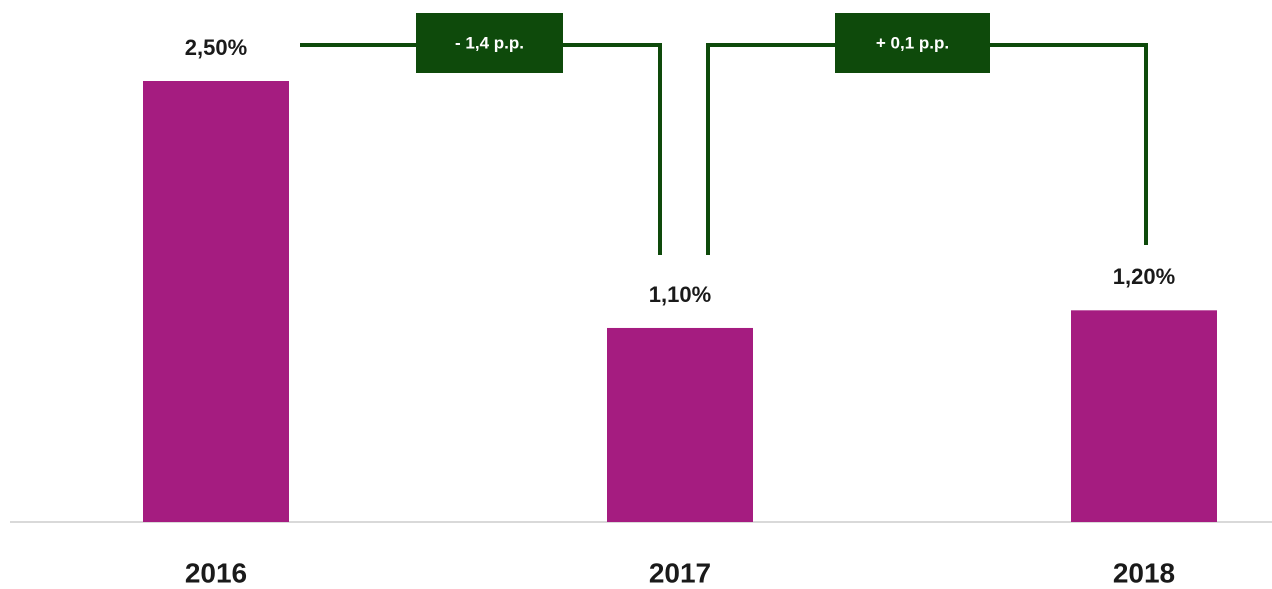 The image size is (1272, 589). What do you see at coordinates (1144, 276) in the screenshot?
I see `value-label: 1,20%` at bounding box center [1144, 276].